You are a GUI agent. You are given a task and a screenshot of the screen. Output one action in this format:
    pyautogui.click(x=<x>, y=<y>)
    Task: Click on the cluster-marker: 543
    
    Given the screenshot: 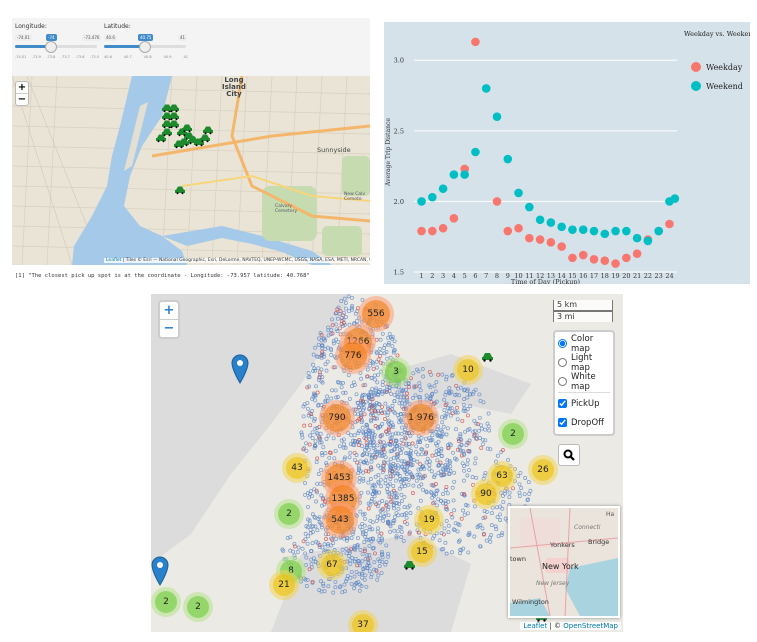 What is the action you would take?
    pyautogui.click(x=340, y=520)
    